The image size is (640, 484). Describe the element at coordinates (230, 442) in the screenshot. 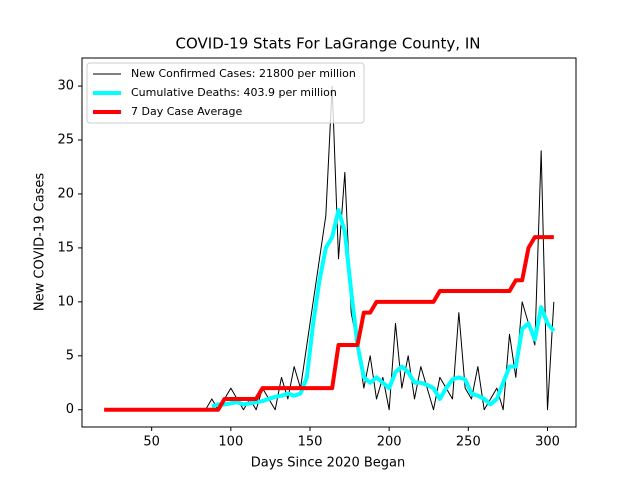

I see `x-tick-label: 100` at that location.